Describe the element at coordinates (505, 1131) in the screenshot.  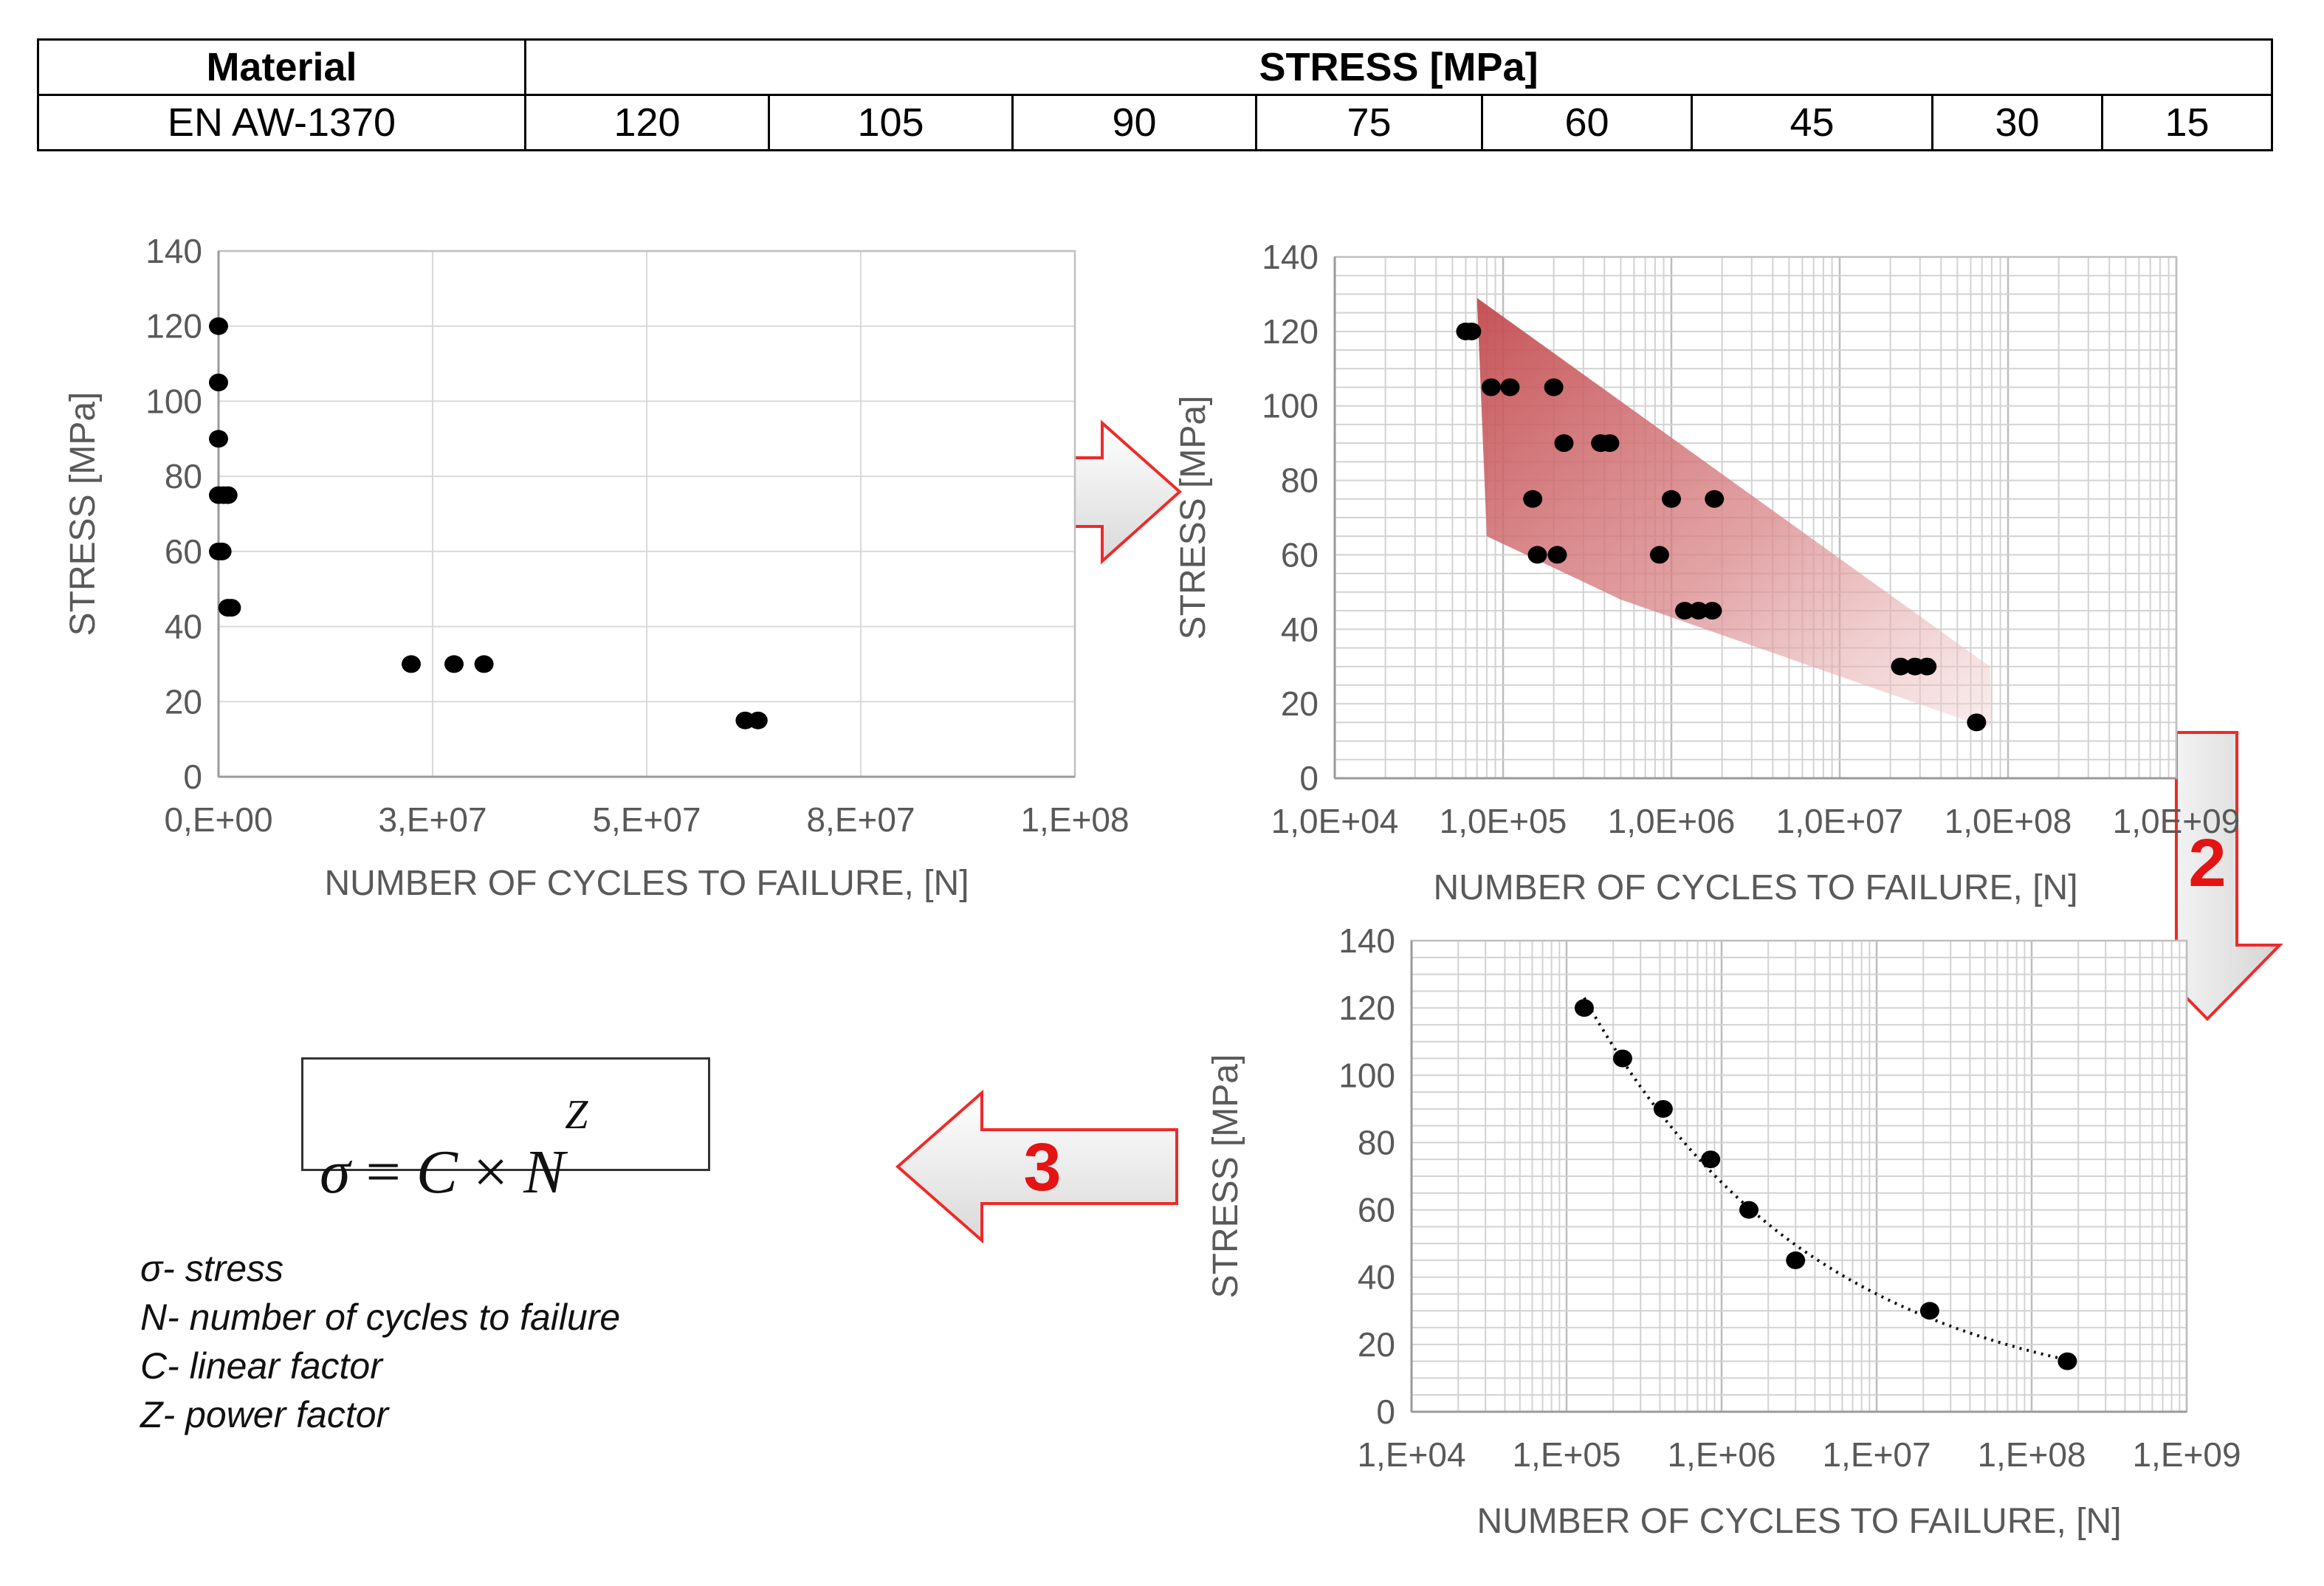
I see `formula-box: σ = C × NZ` at that location.